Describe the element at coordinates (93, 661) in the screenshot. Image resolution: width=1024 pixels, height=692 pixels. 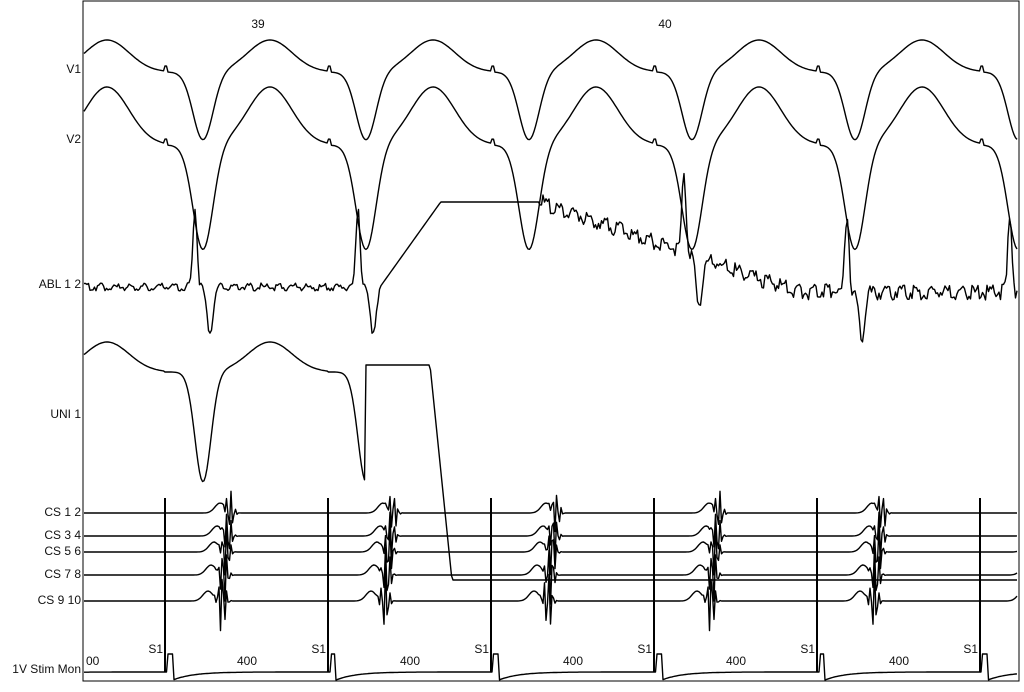
I see `interval-label: 00` at that location.